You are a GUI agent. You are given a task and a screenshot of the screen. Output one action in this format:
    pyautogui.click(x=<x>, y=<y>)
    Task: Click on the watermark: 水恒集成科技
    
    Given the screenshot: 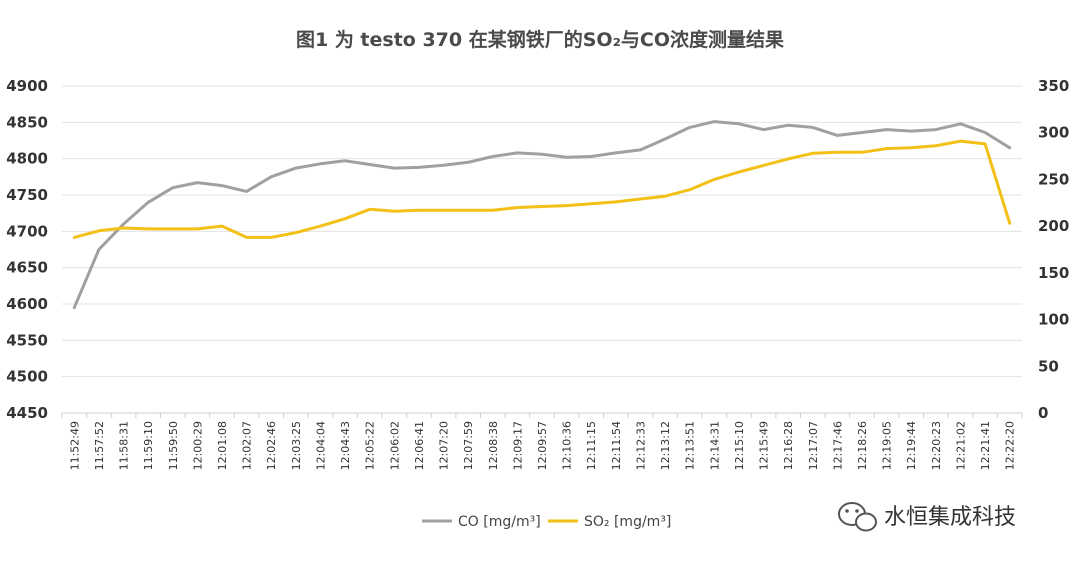 What is the action you would take?
    pyautogui.click(x=927, y=517)
    